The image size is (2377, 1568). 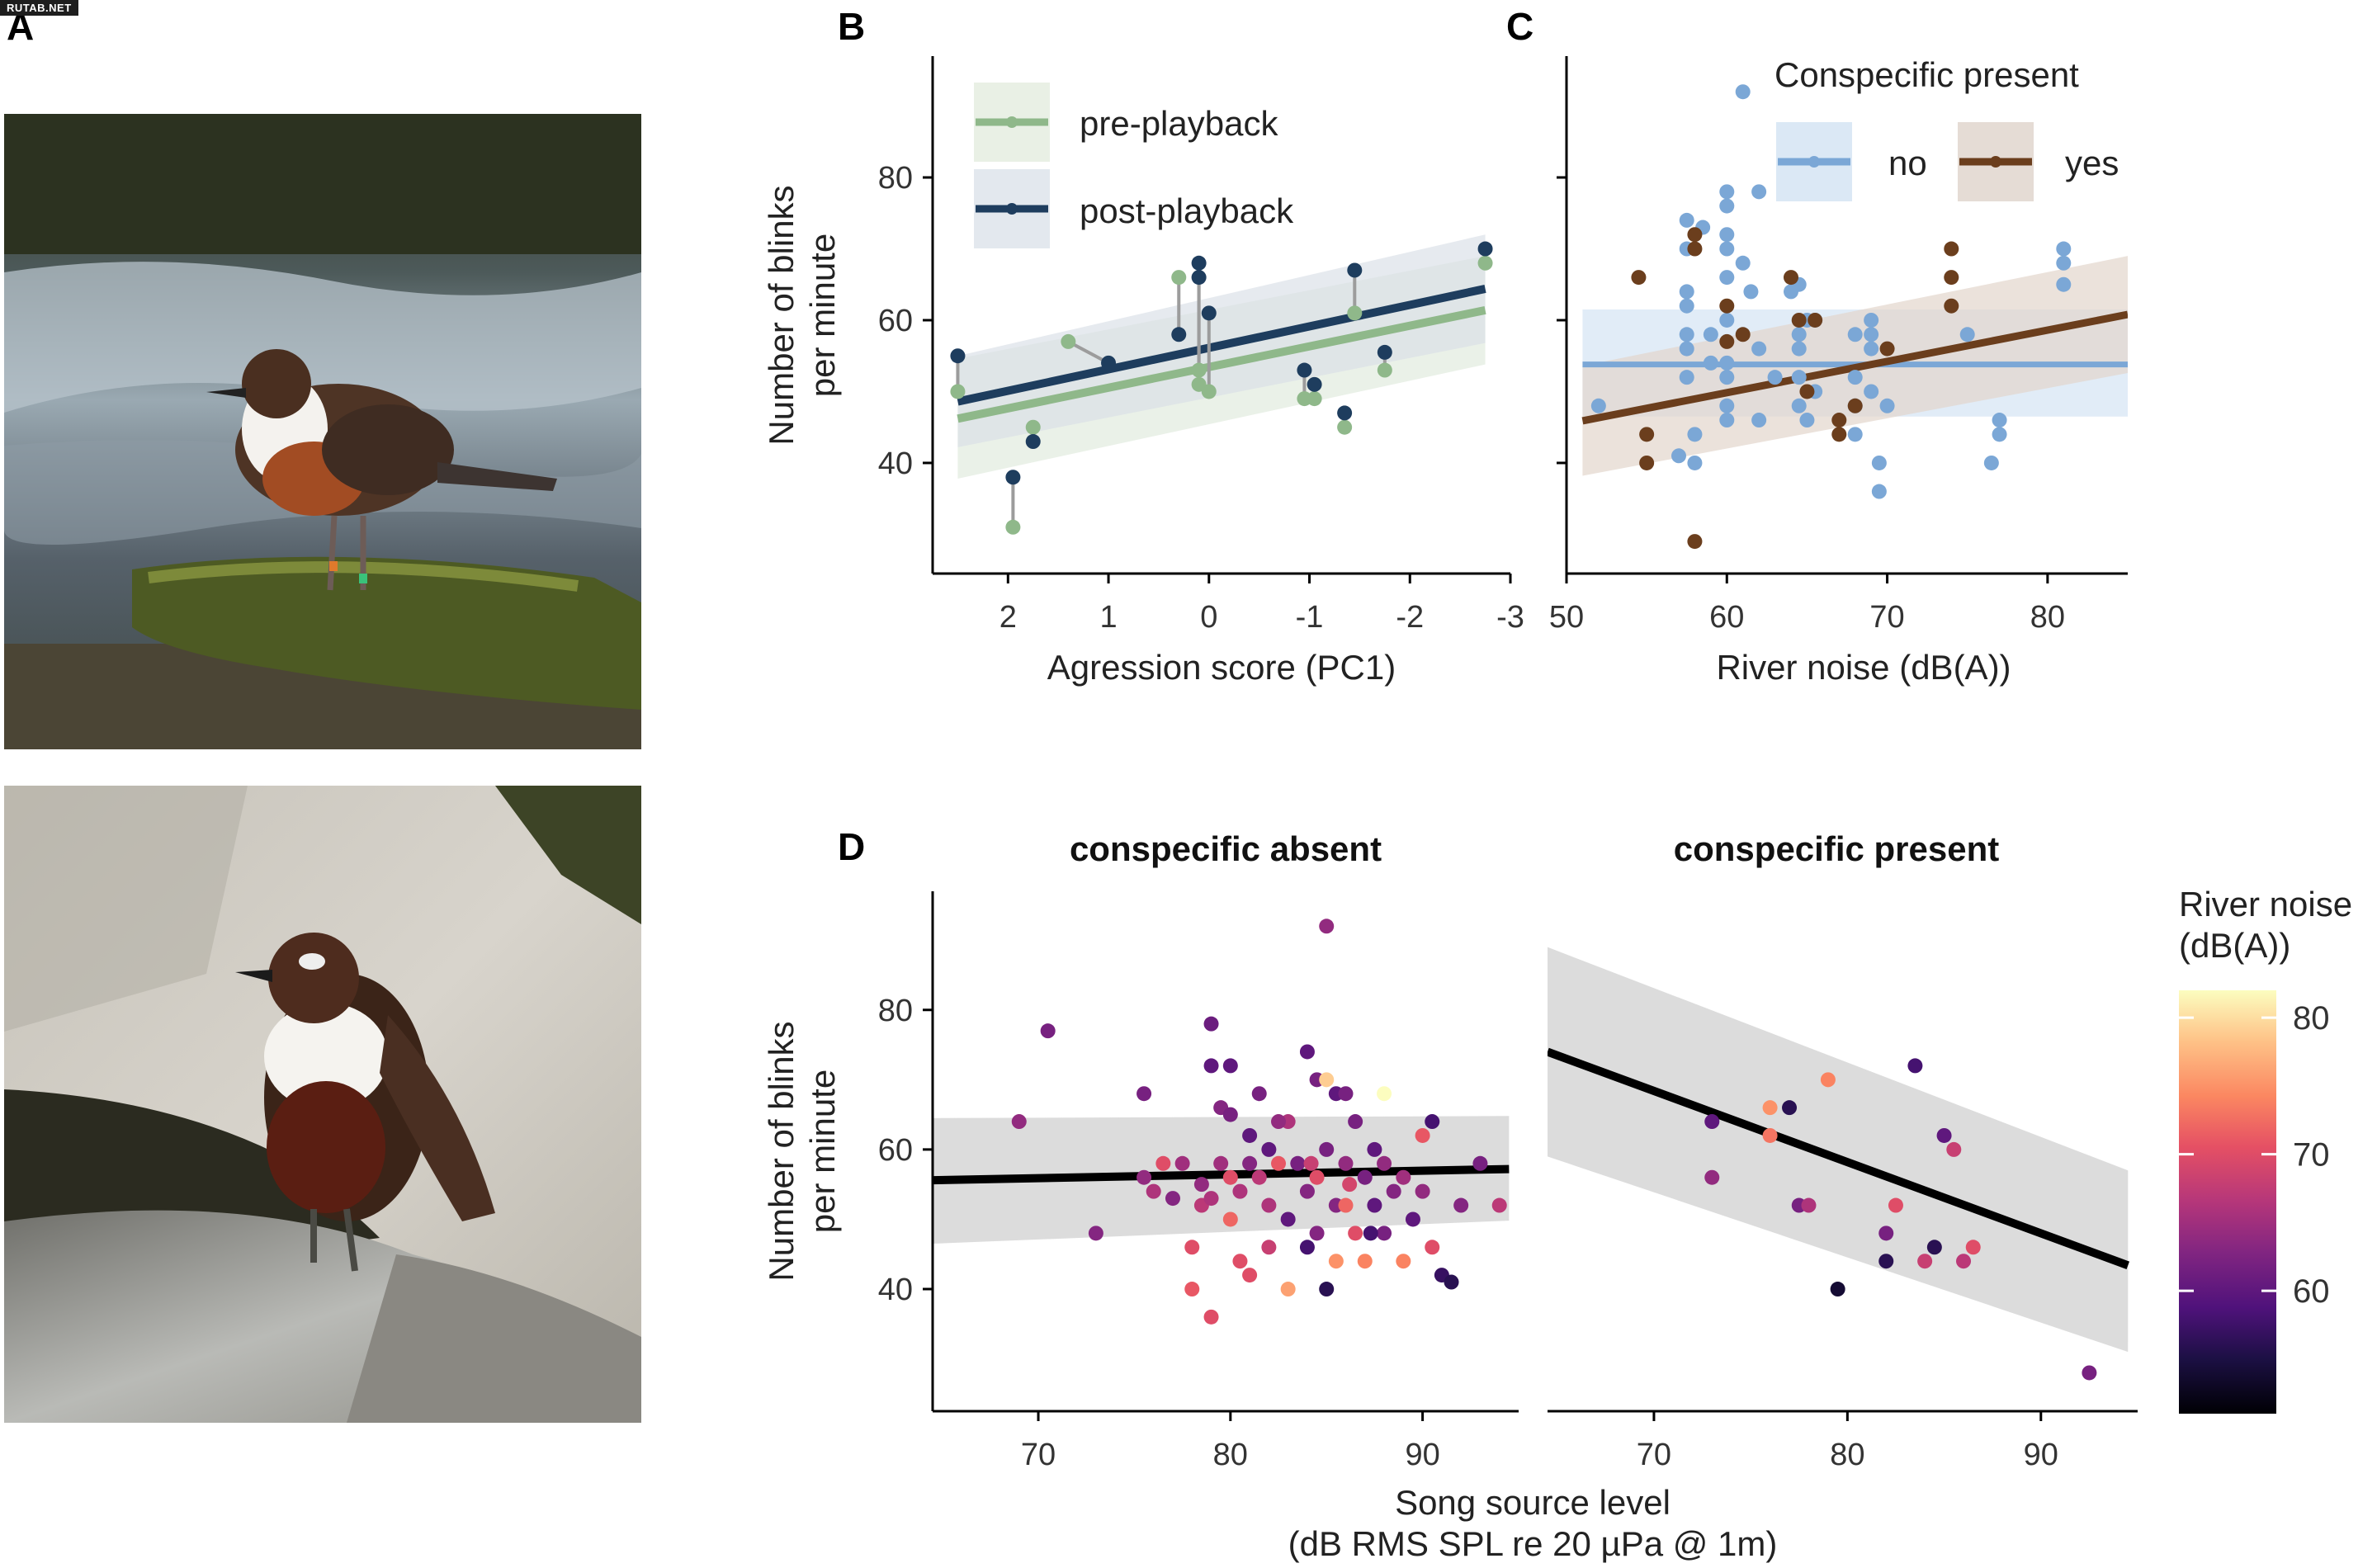 I want to click on c-legend-no: no, so click(x=1907, y=163).